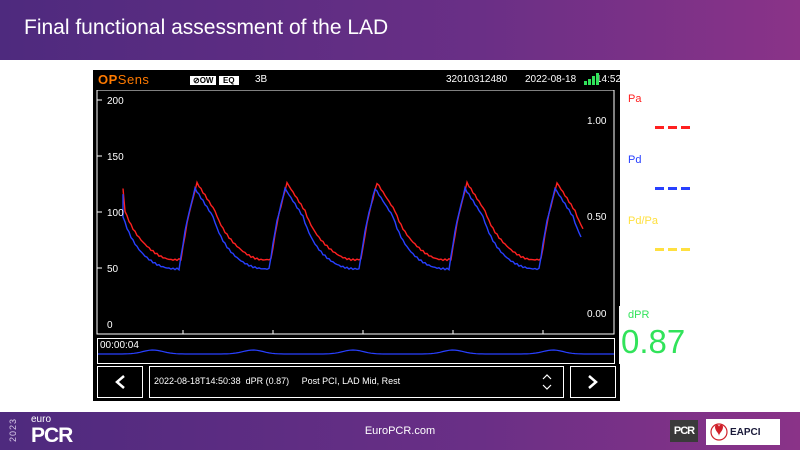 This screenshot has height=450, width=800. Describe the element at coordinates (591, 79) in the screenshot. I see `signal-strength-icon` at that location.